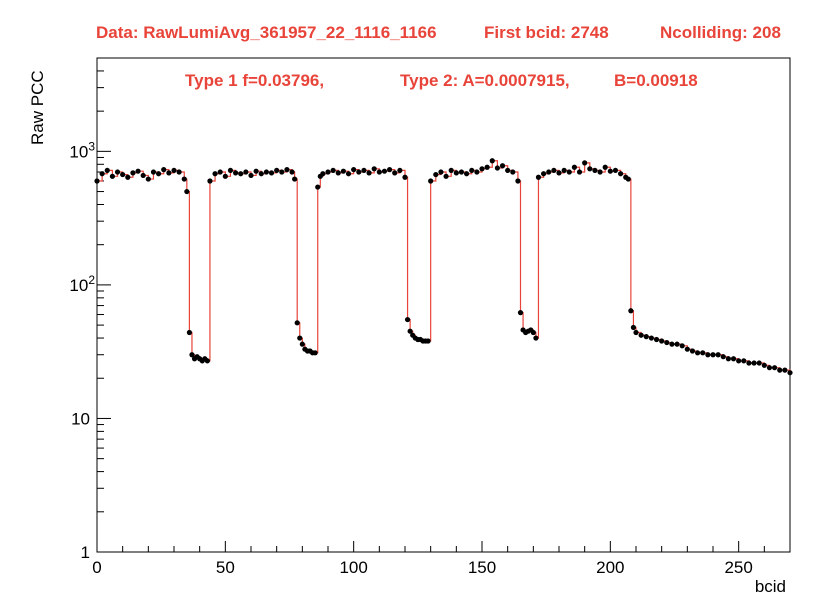 The height and width of the screenshot is (608, 838). Describe the element at coordinates (225, 567) in the screenshot. I see `x-tick-label: 50` at that location.